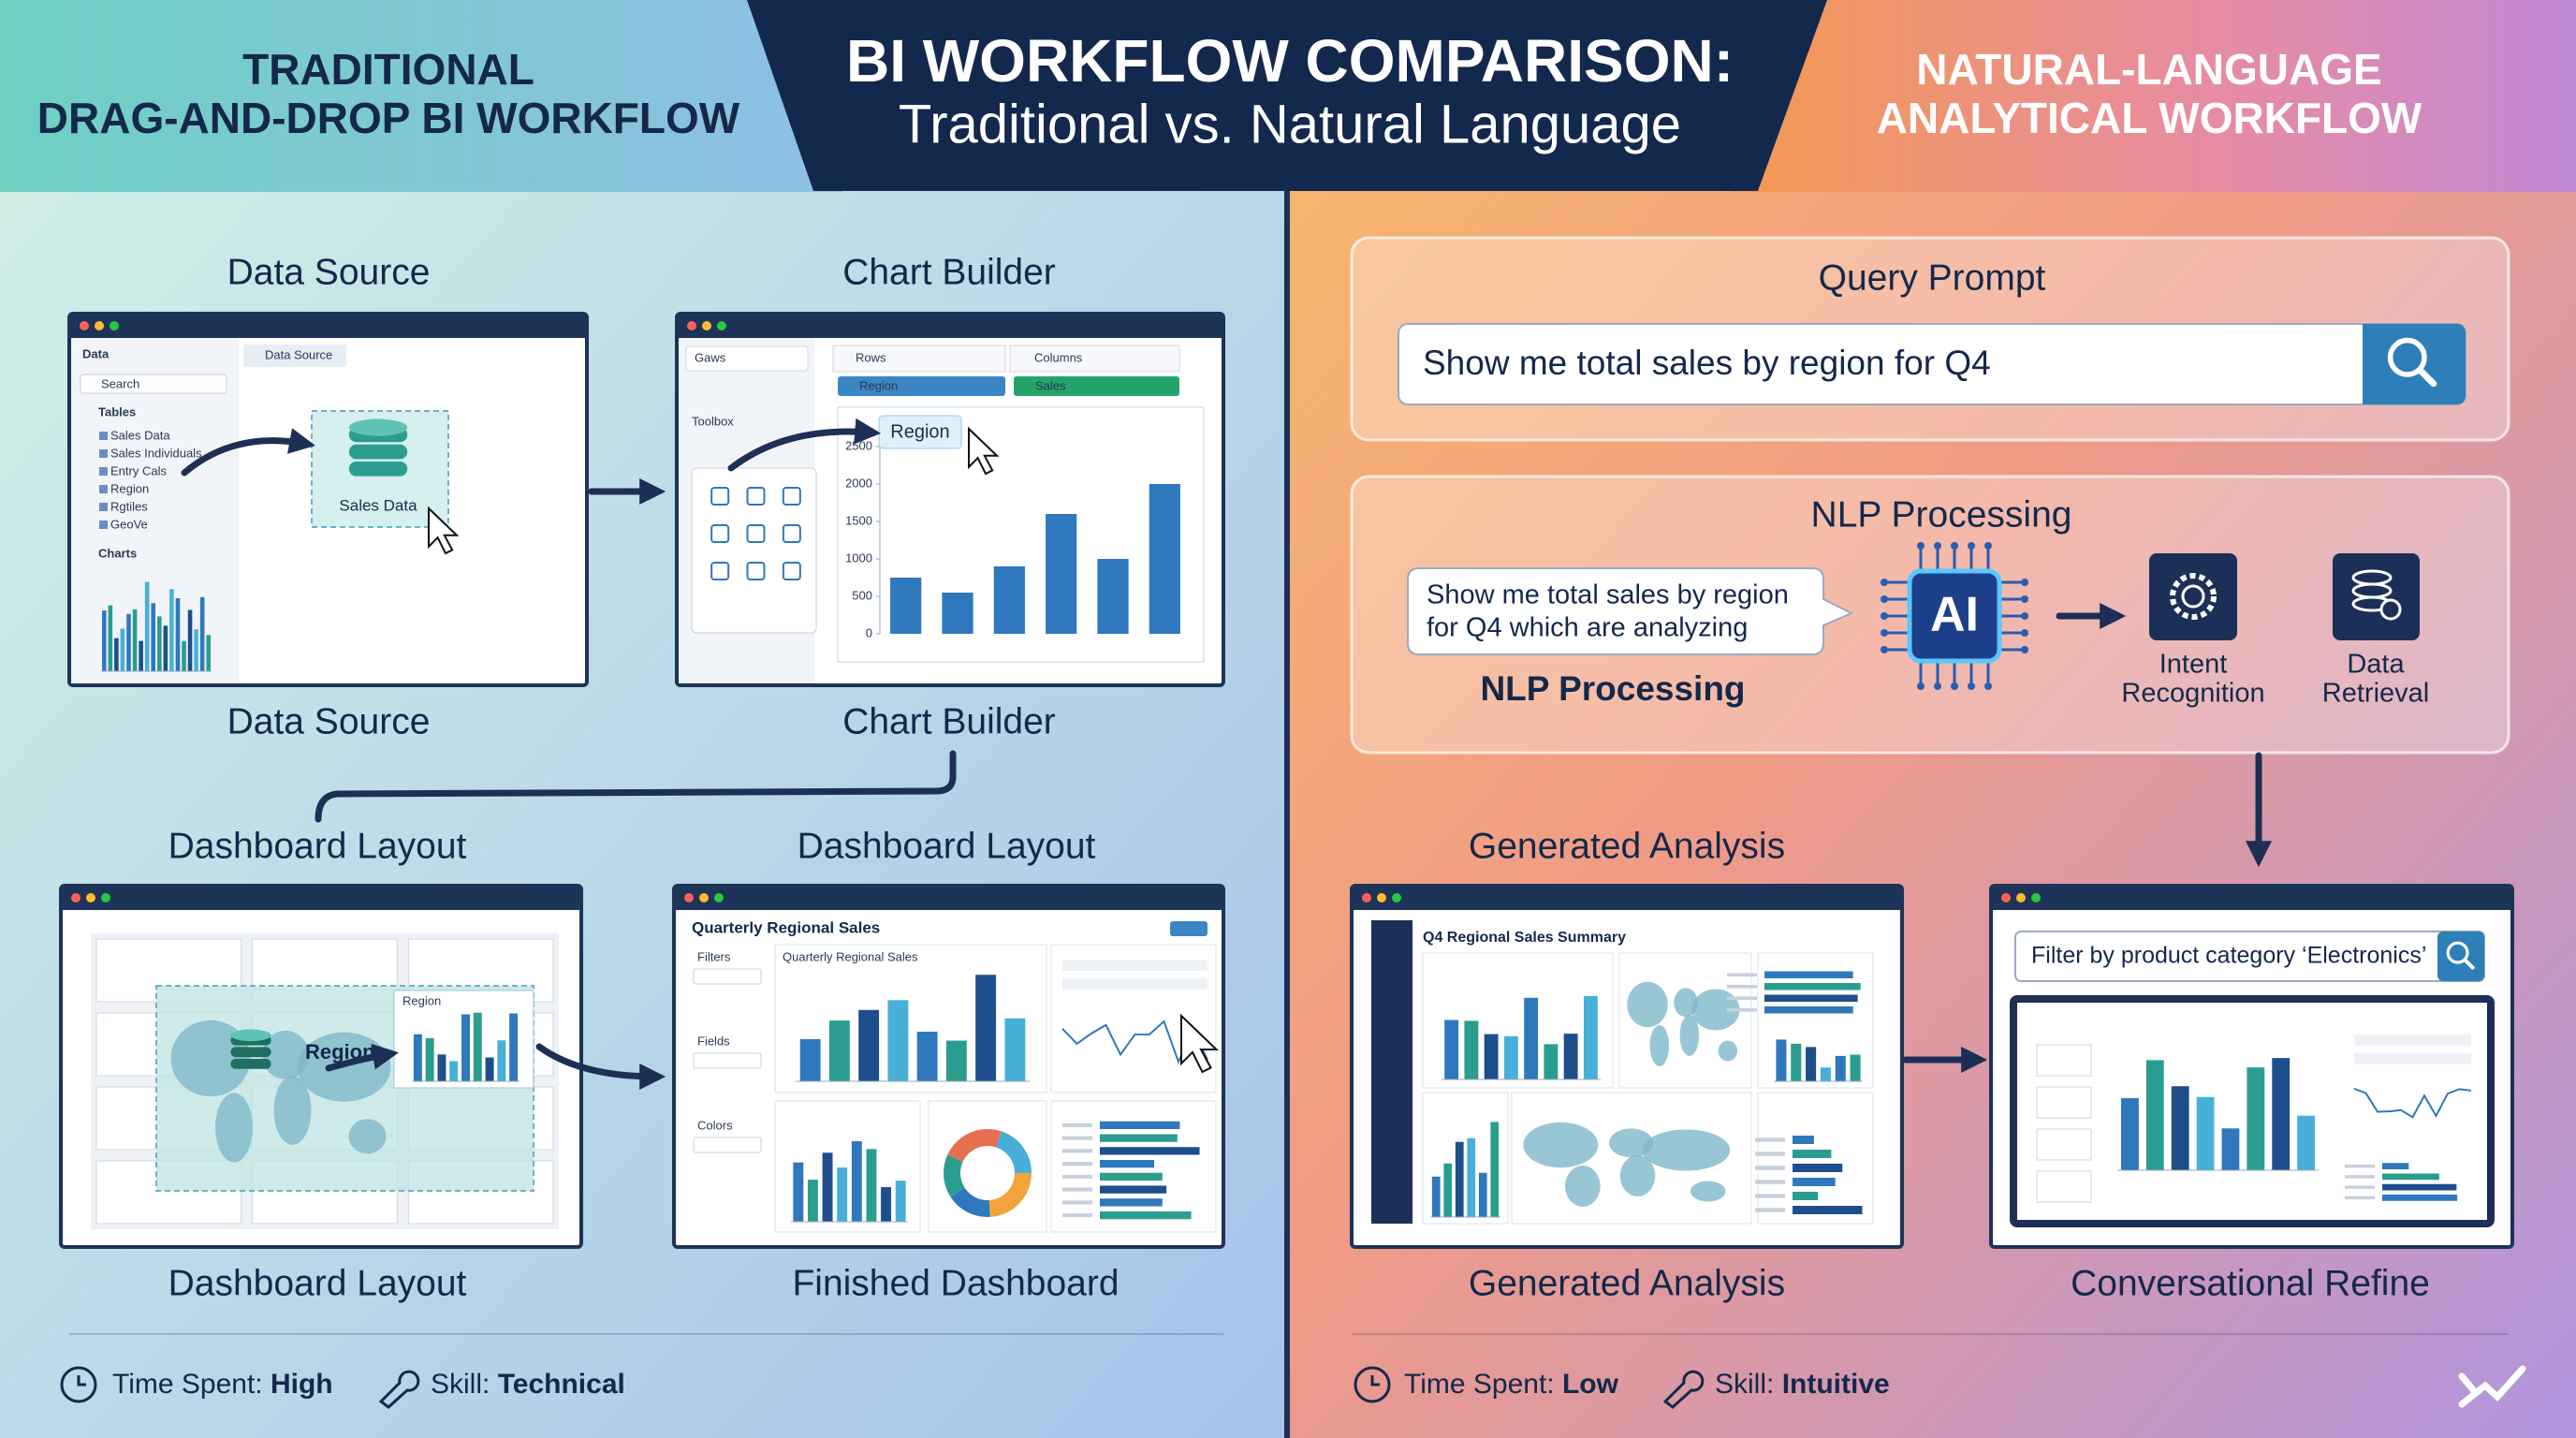  I want to click on ai-chip: AI, so click(1955, 616).